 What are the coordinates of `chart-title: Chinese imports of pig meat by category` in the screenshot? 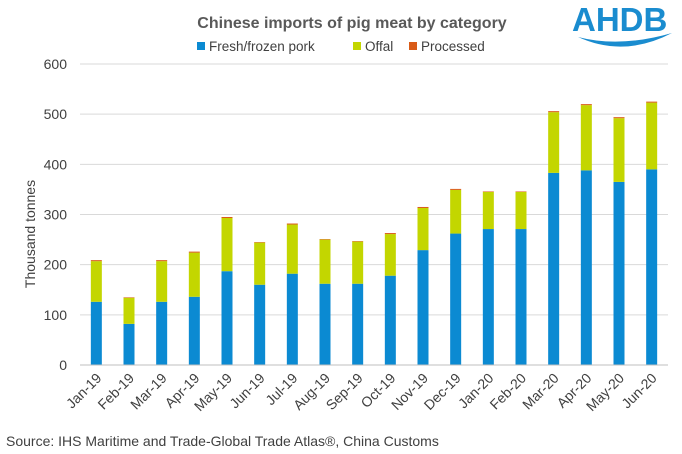 It's located at (352, 23).